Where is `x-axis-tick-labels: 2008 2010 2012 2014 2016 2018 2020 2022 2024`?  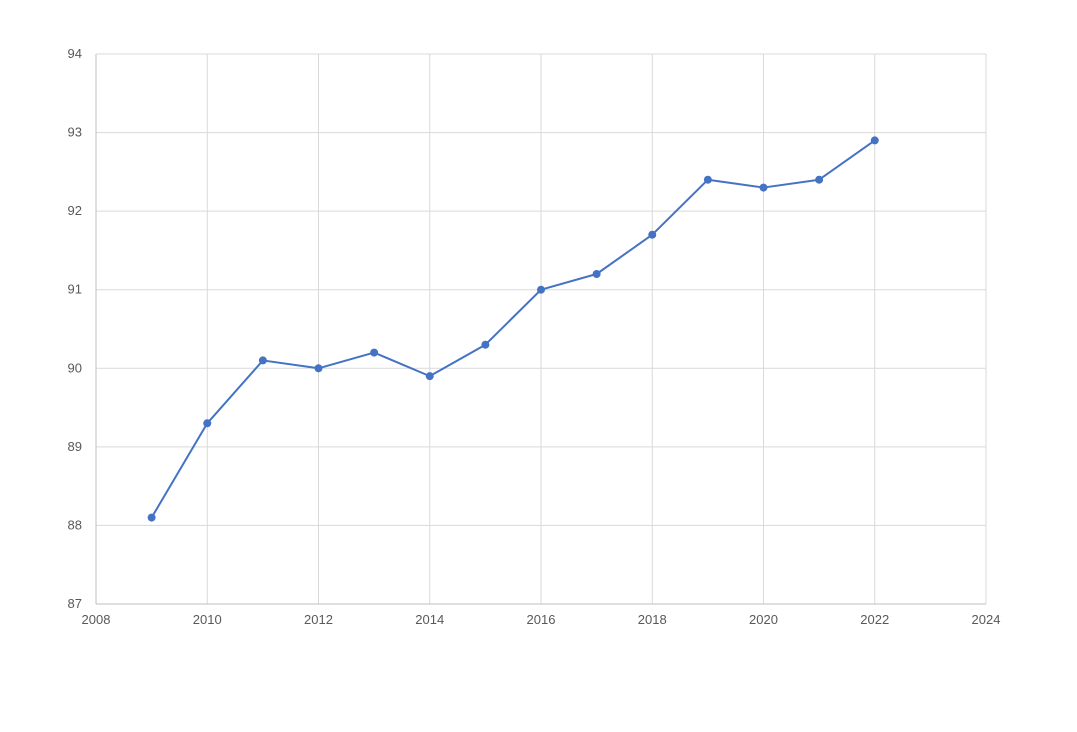
x-axis-tick-labels: 2008 2010 2012 2014 2016 2018 2020 2022 2024 is located at coordinates (541, 619).